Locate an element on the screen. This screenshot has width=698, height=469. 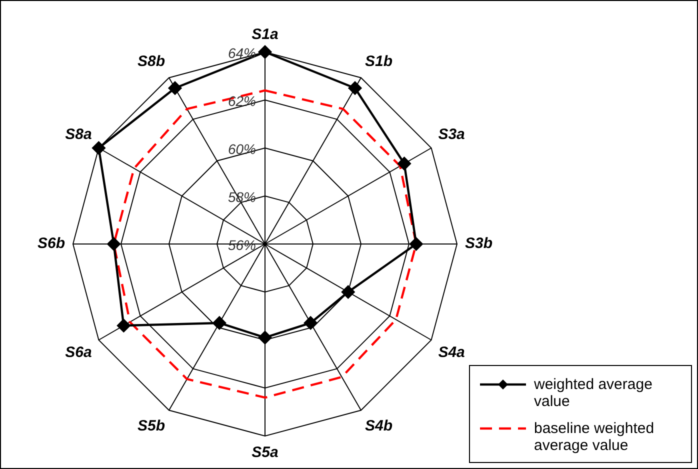
spoke-label: S3a is located at coordinates (451, 135).